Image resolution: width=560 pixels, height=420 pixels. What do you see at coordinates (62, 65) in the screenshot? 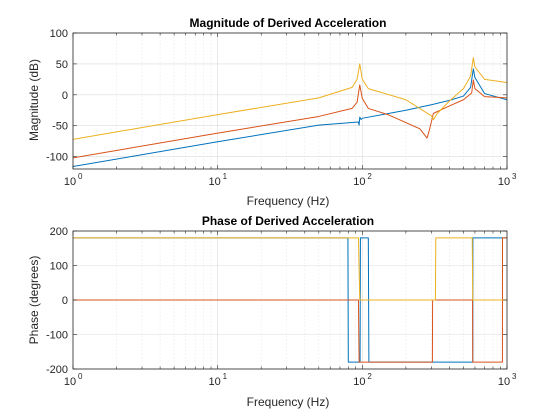
I see `magnitude-y-tick-label: 50` at bounding box center [62, 65].